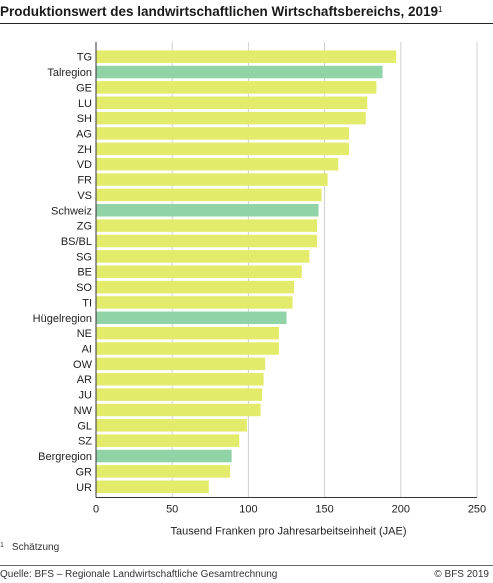  What do you see at coordinates (84, 227) in the screenshot?
I see `category-label-ZG: ZG` at bounding box center [84, 227].